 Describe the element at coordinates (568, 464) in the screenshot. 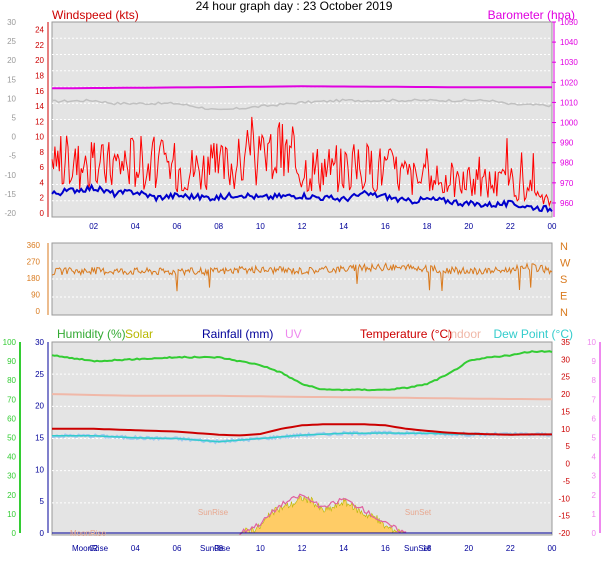

I see `temperature-axis-tick-label: 0` at that location.